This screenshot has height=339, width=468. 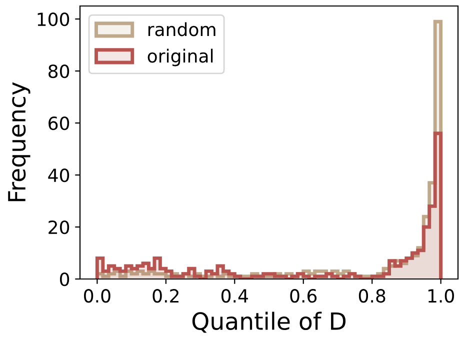 I want to click on x-tick-label: 0.4, so click(x=234, y=296).